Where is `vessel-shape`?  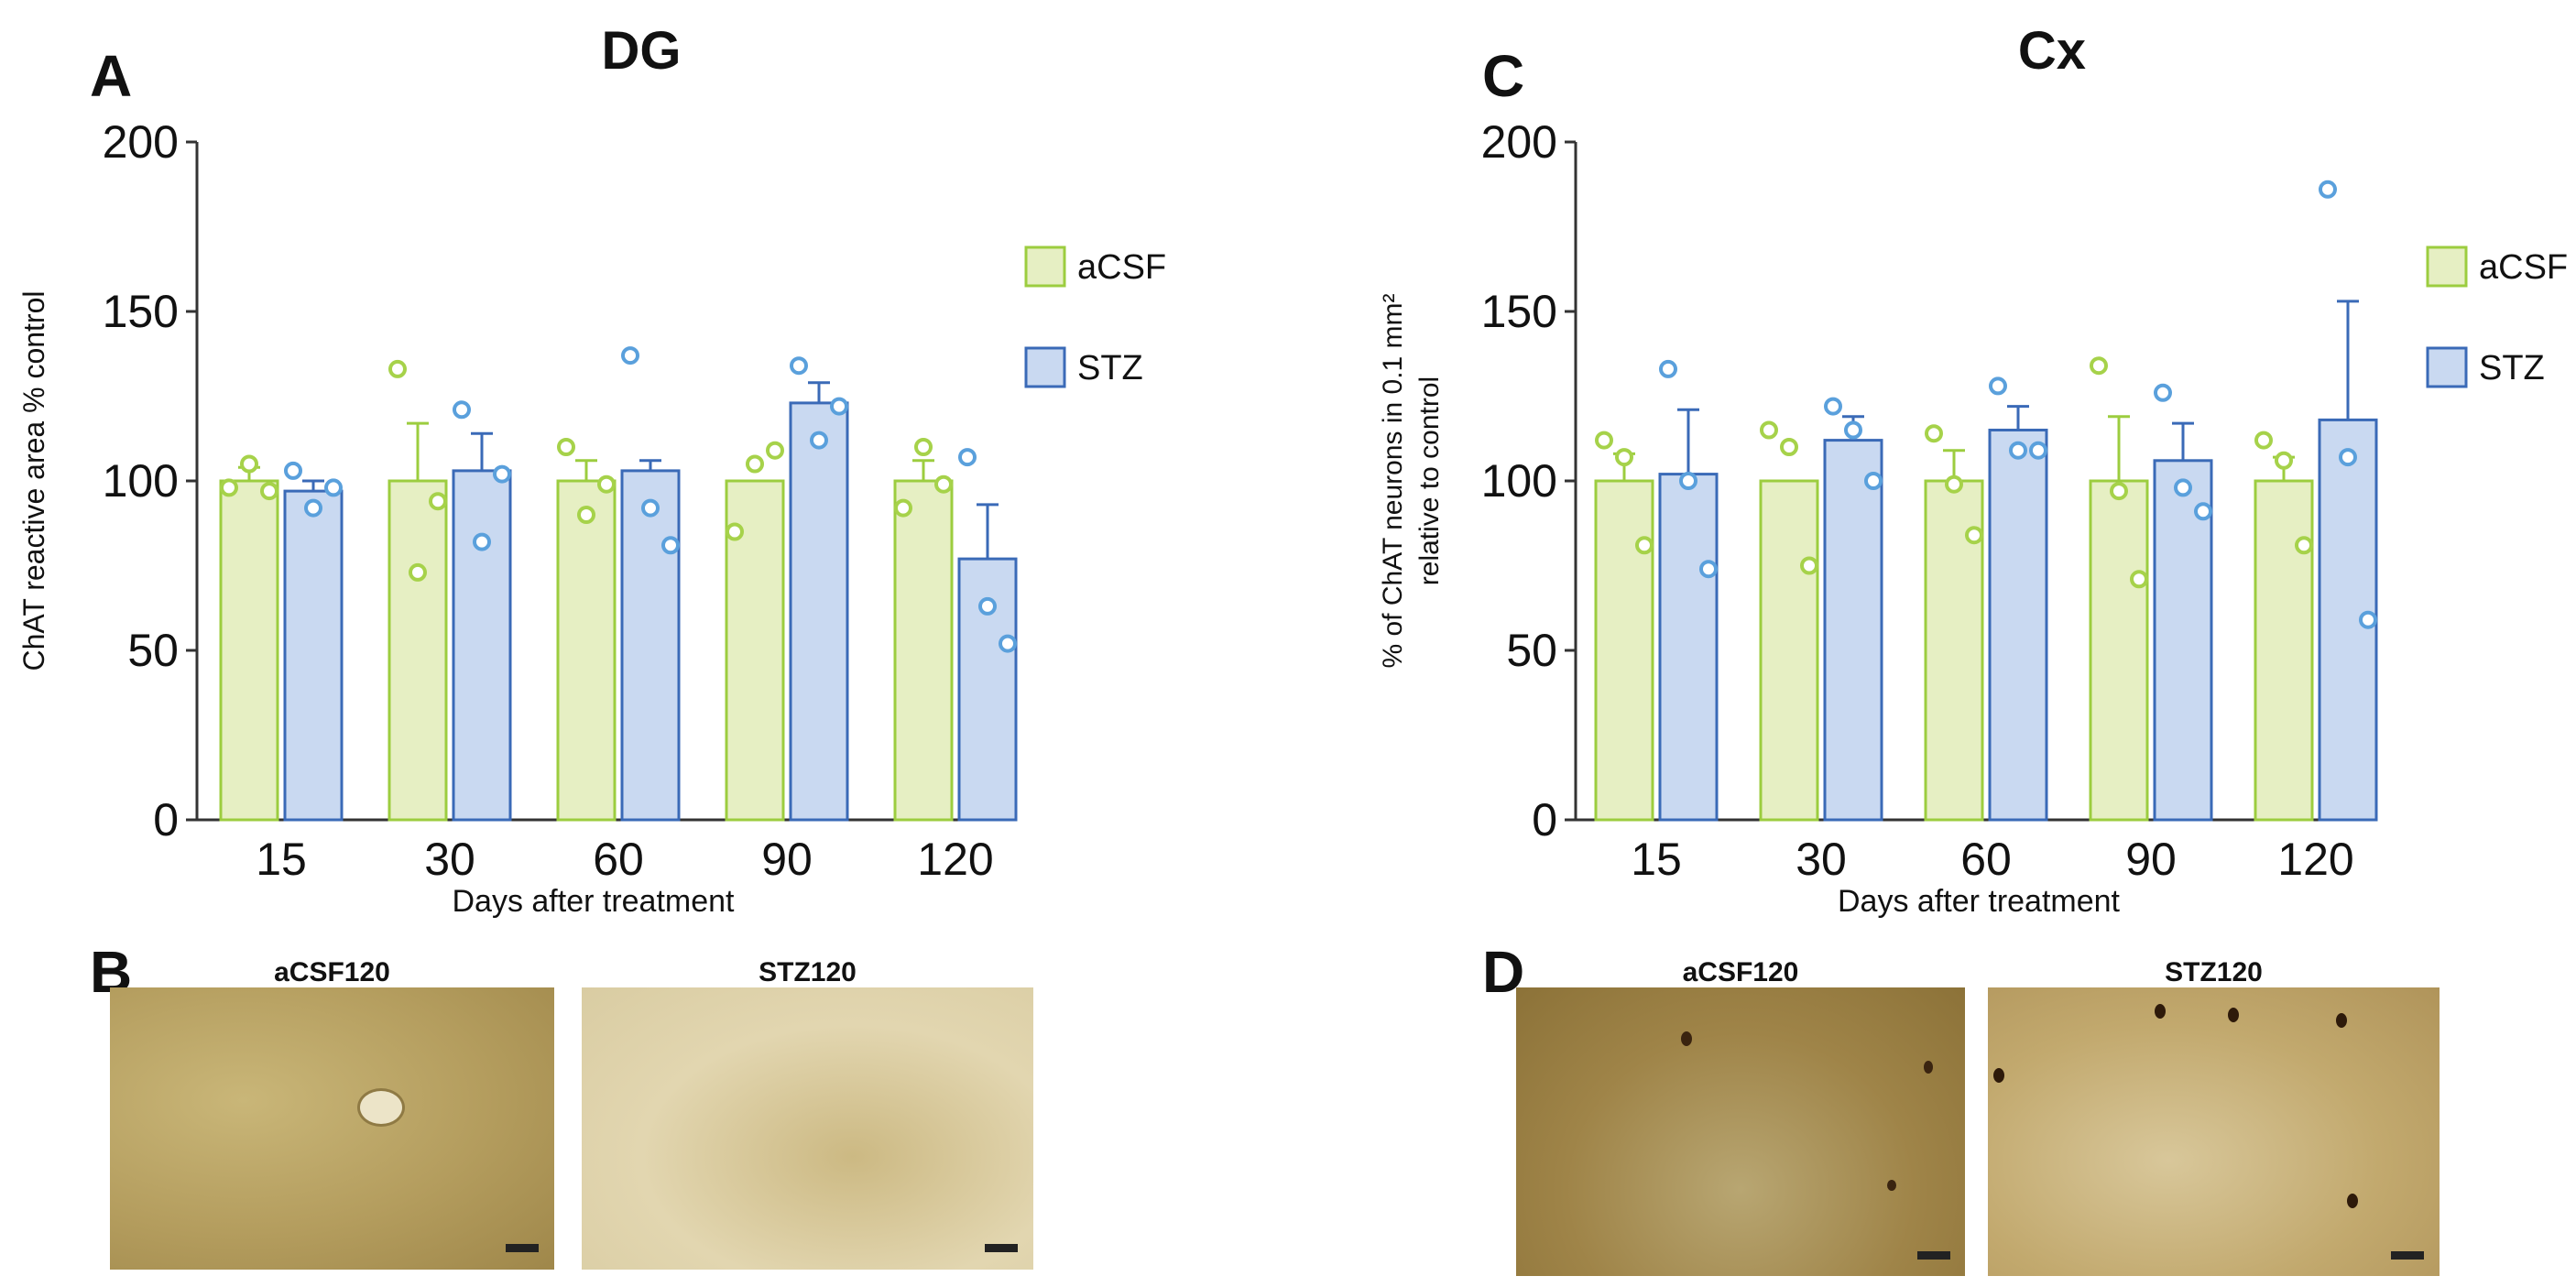
vessel-shape is located at coordinates (381, 1108).